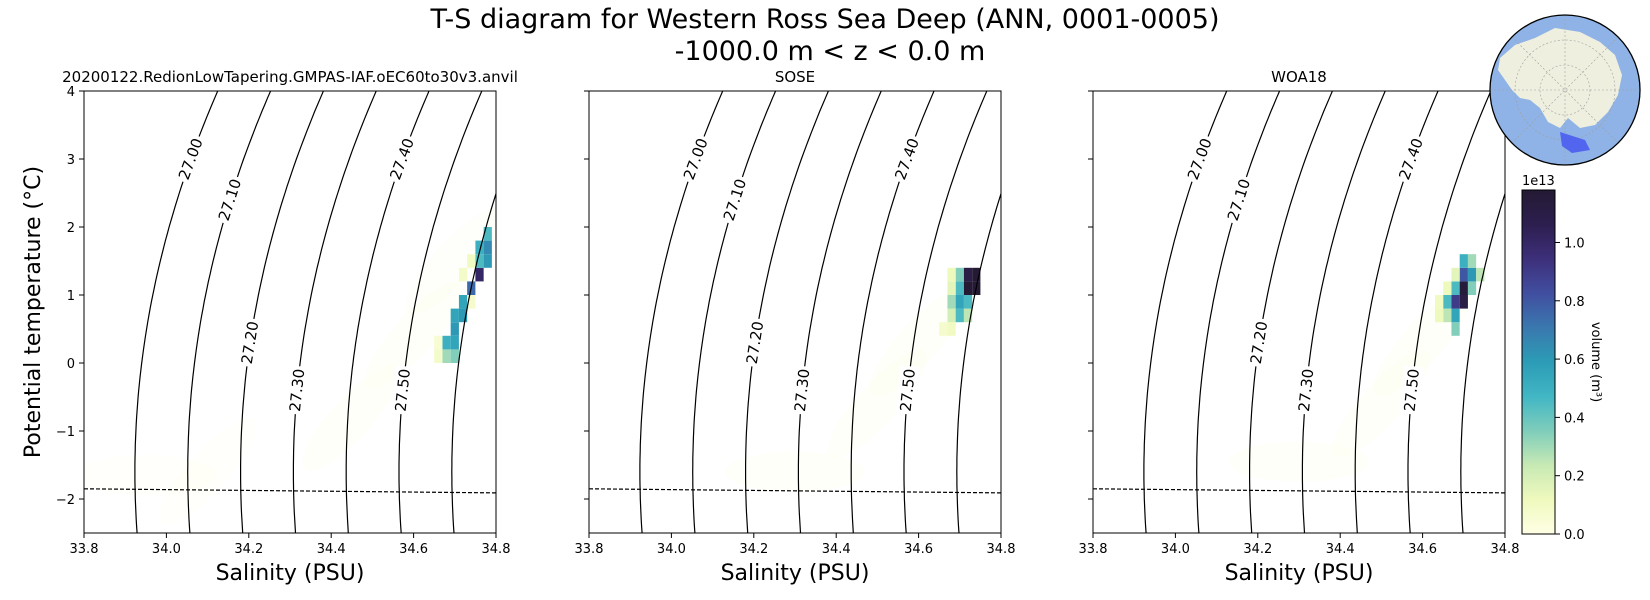 Image resolution: width=1650 pixels, height=600 pixels. What do you see at coordinates (1340, 549) in the screenshot?
I see `x-tick-label: 34.4` at bounding box center [1340, 549].